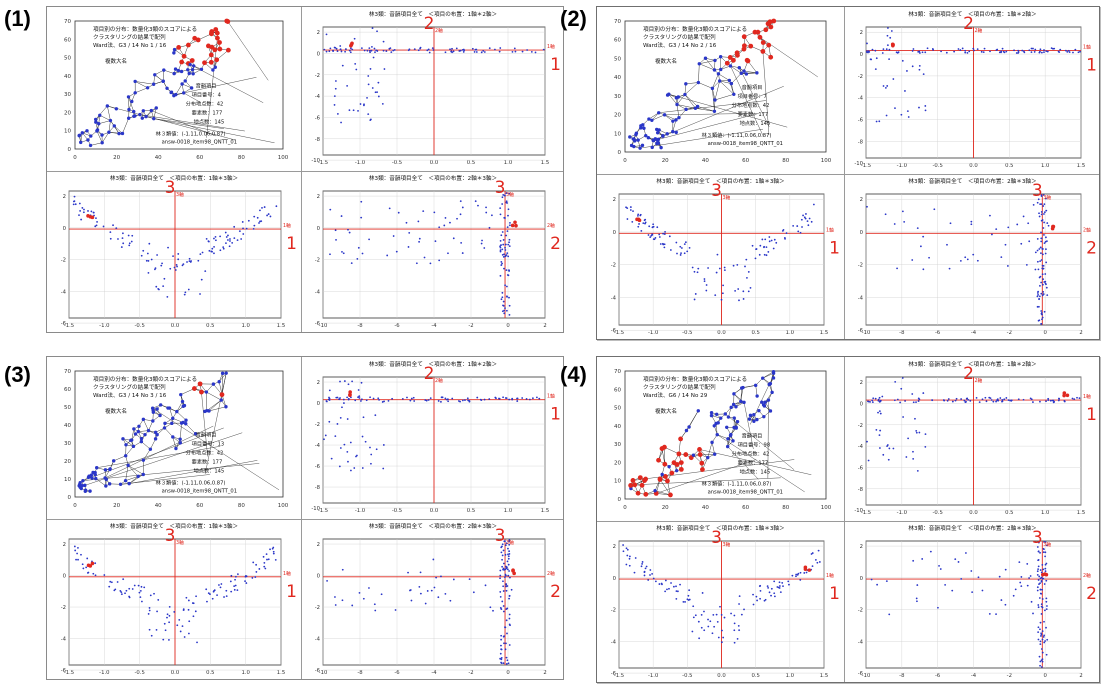  I want to click on panel-divider-h, so click(848, 521).